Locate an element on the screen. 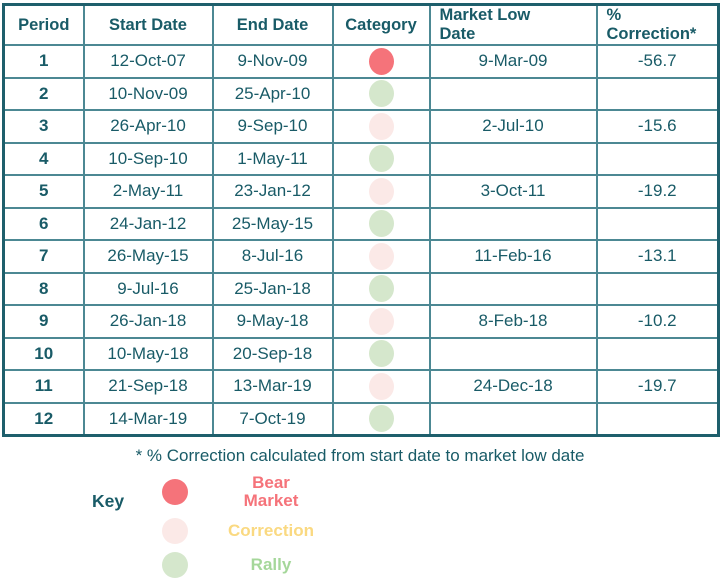  table-row: 10 10-May-18 20-Sep-18 is located at coordinates (361, 353).